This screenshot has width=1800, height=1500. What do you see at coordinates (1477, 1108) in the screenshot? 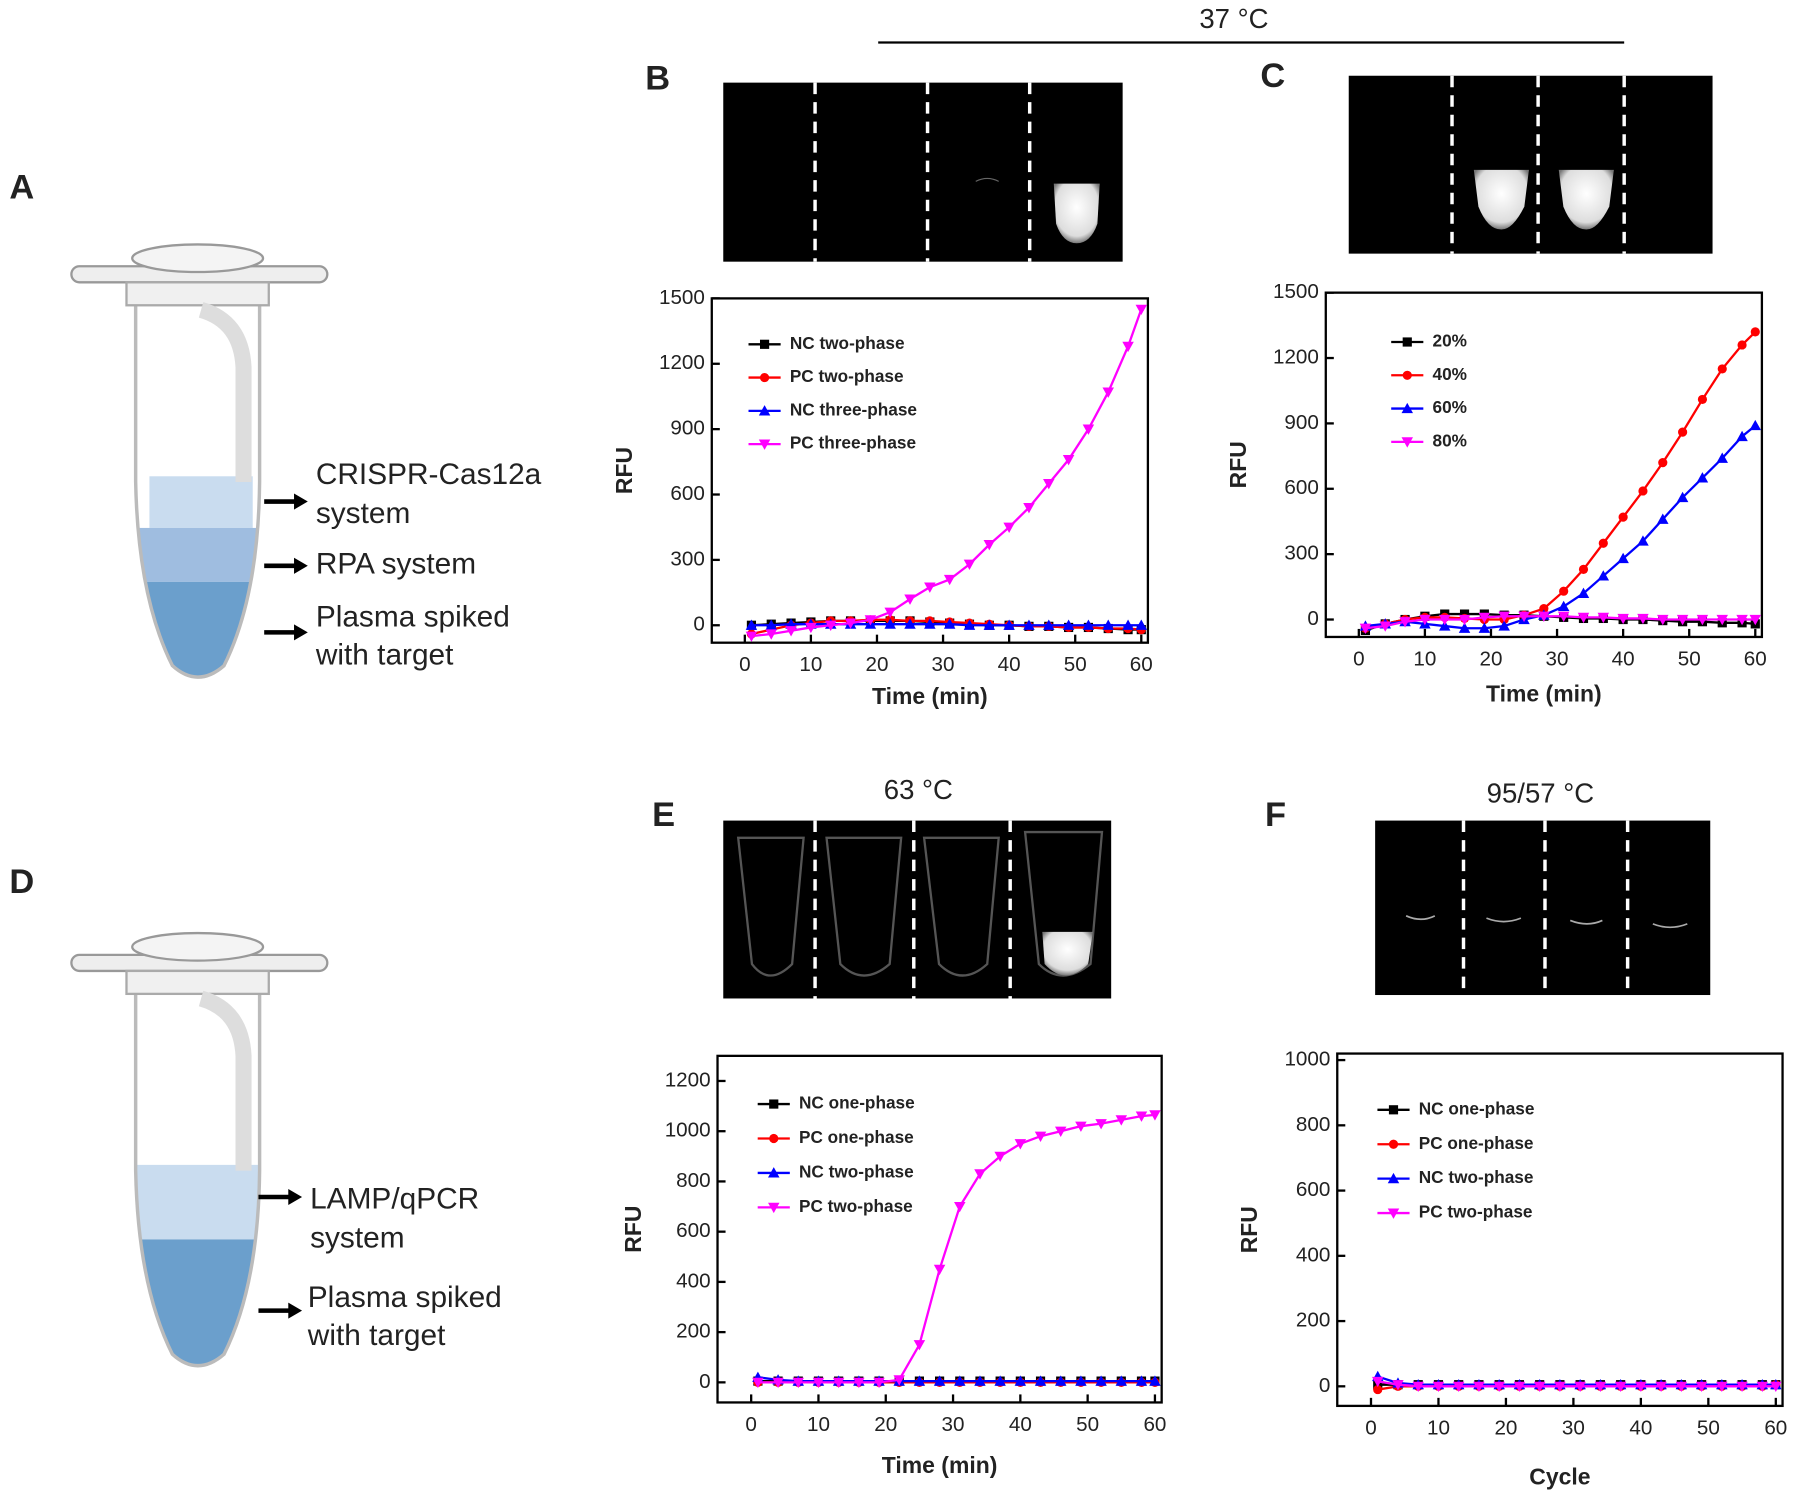
I see `legend-label: NC one-phase` at bounding box center [1477, 1108].